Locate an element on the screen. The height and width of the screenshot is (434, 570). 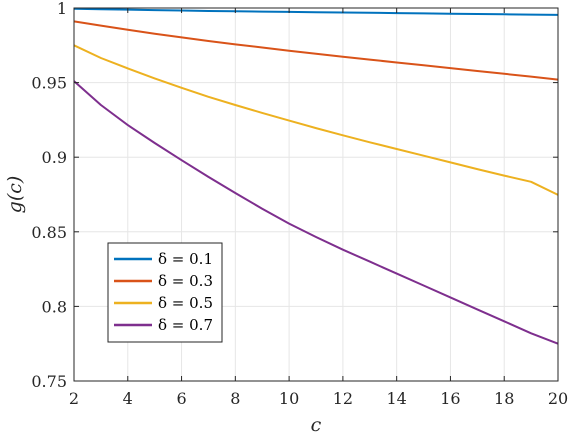
x-tick-label: 10 is located at coordinates (289, 398).